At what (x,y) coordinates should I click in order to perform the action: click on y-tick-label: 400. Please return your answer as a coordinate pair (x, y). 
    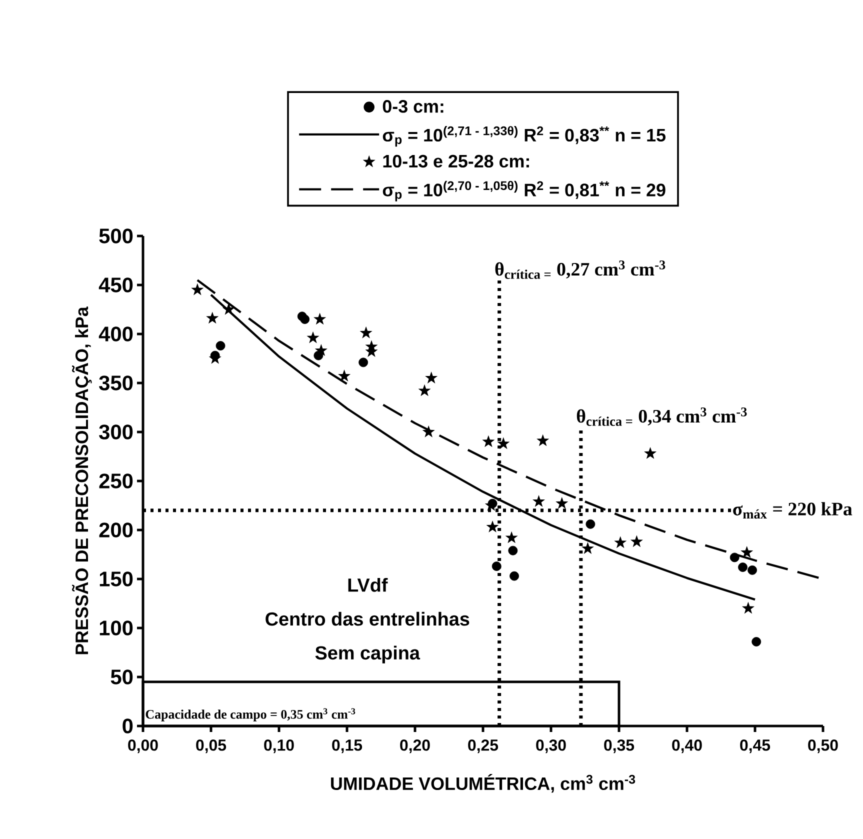
    Looking at the image, I should click on (115, 334).